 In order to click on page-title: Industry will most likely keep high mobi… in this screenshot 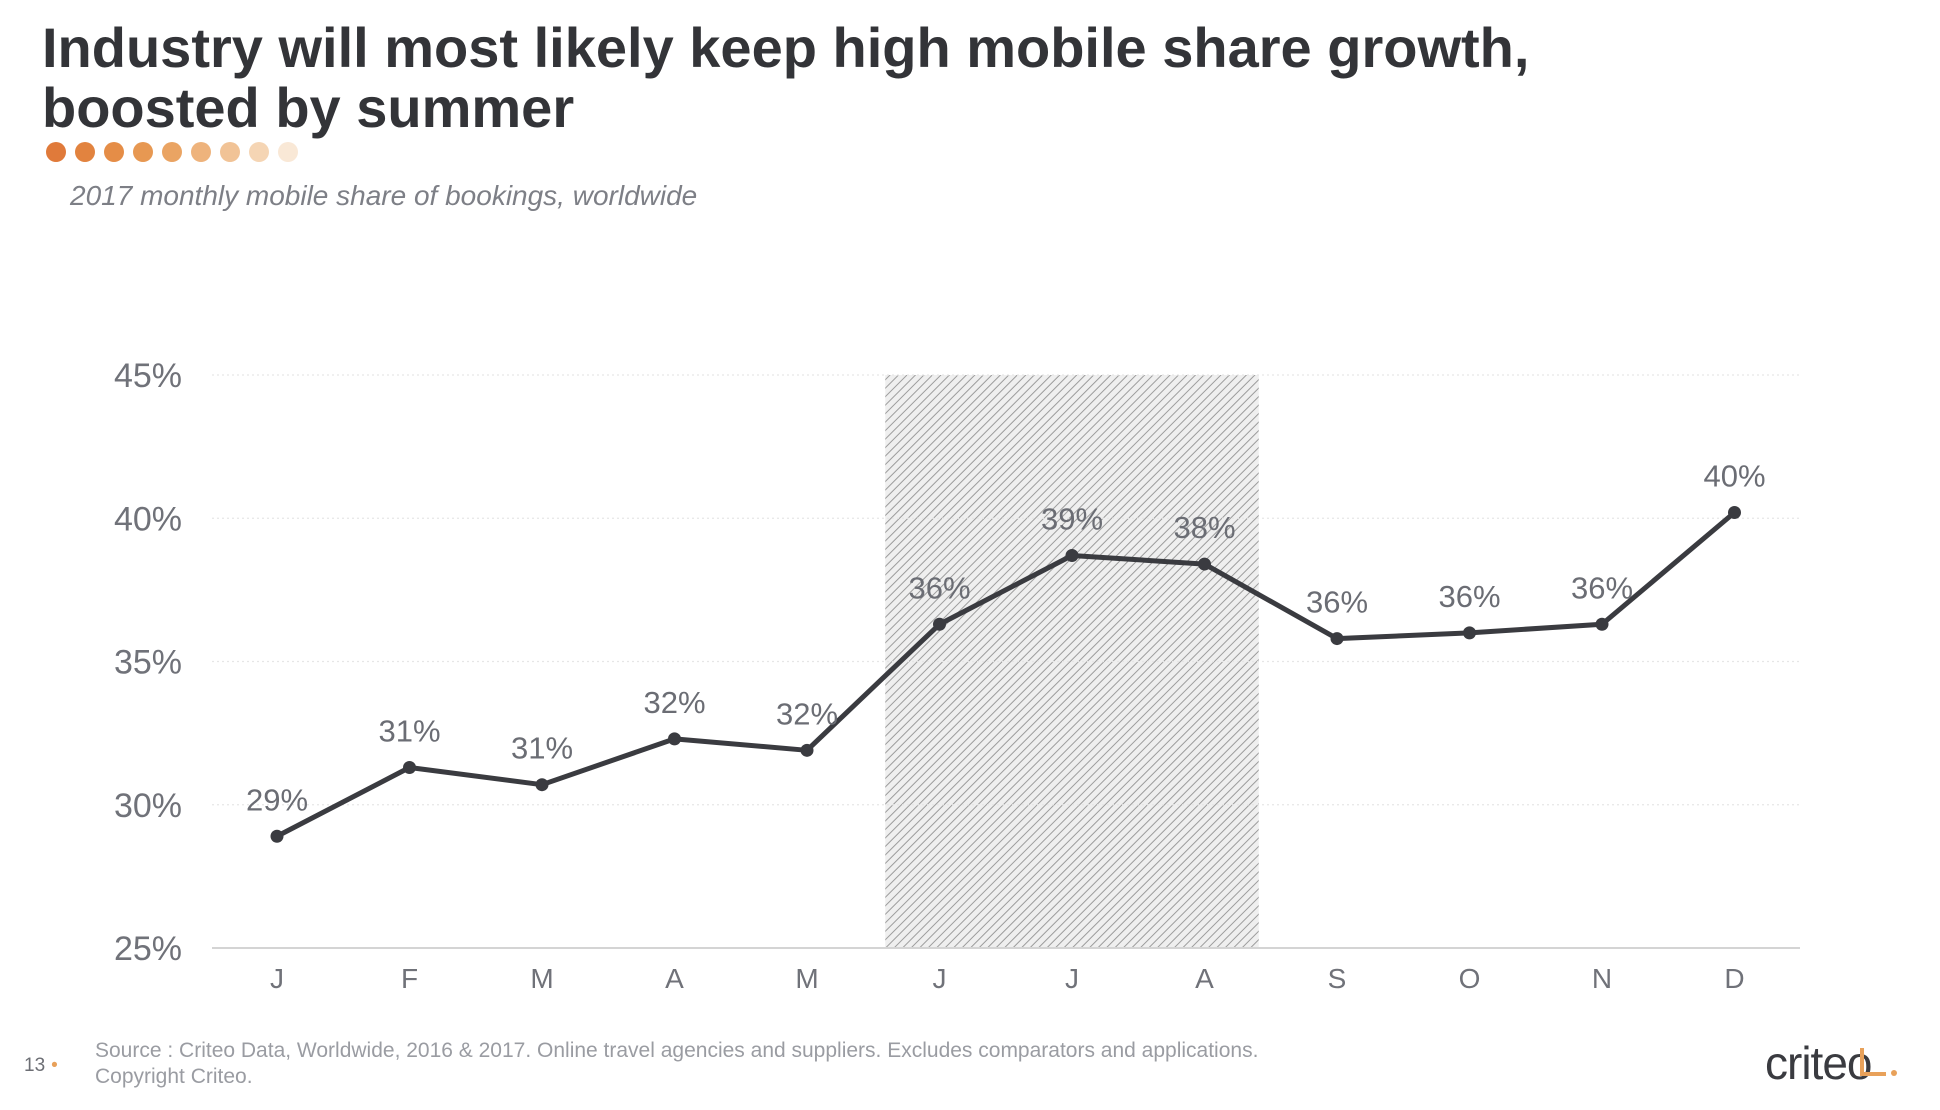, I will do `click(892, 78)`.